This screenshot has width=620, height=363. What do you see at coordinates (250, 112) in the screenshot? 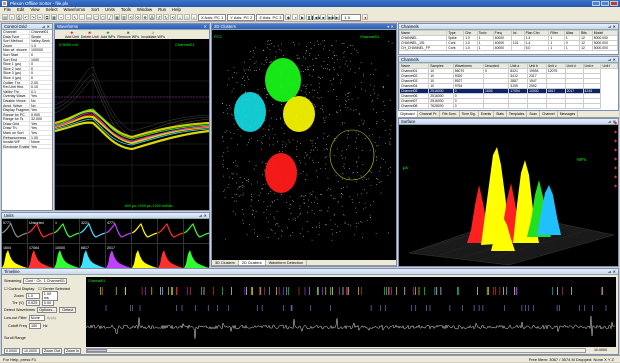
I see `cluster-cyan` at bounding box center [250, 112].